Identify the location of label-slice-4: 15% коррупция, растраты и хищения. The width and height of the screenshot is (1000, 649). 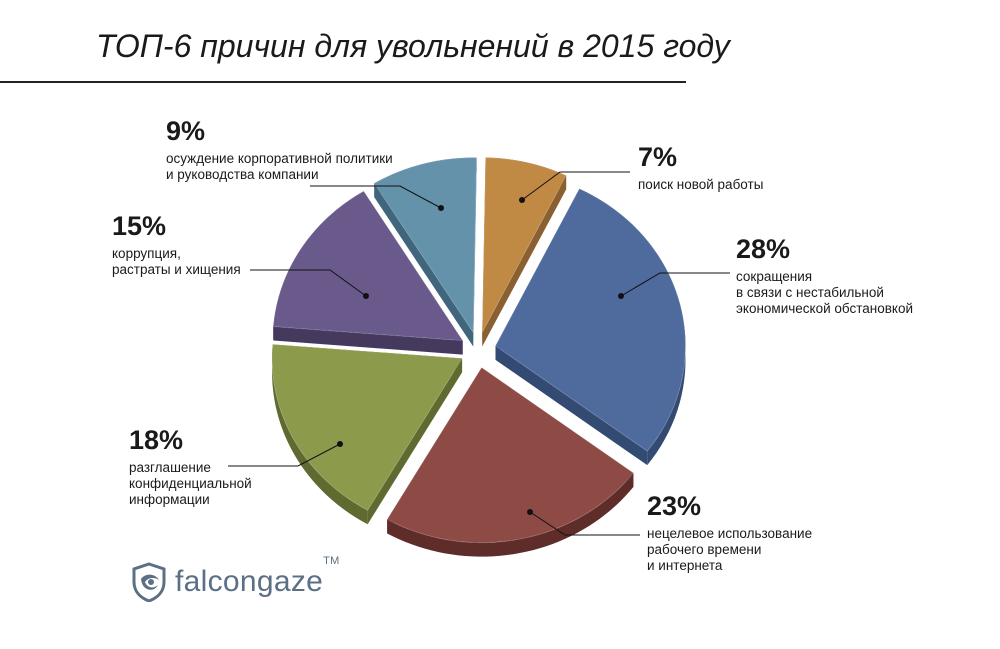
(176, 245).